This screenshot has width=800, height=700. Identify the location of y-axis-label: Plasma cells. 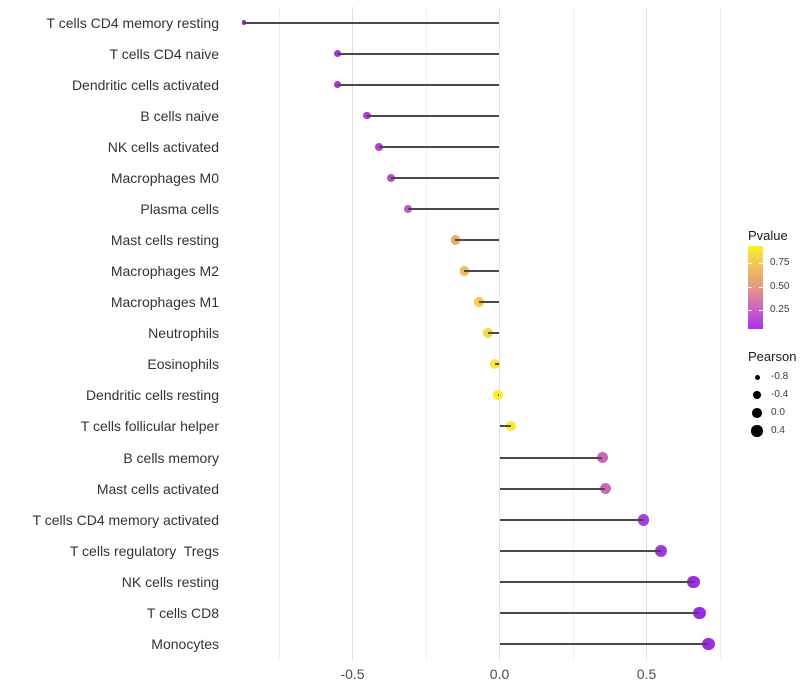
(179, 208).